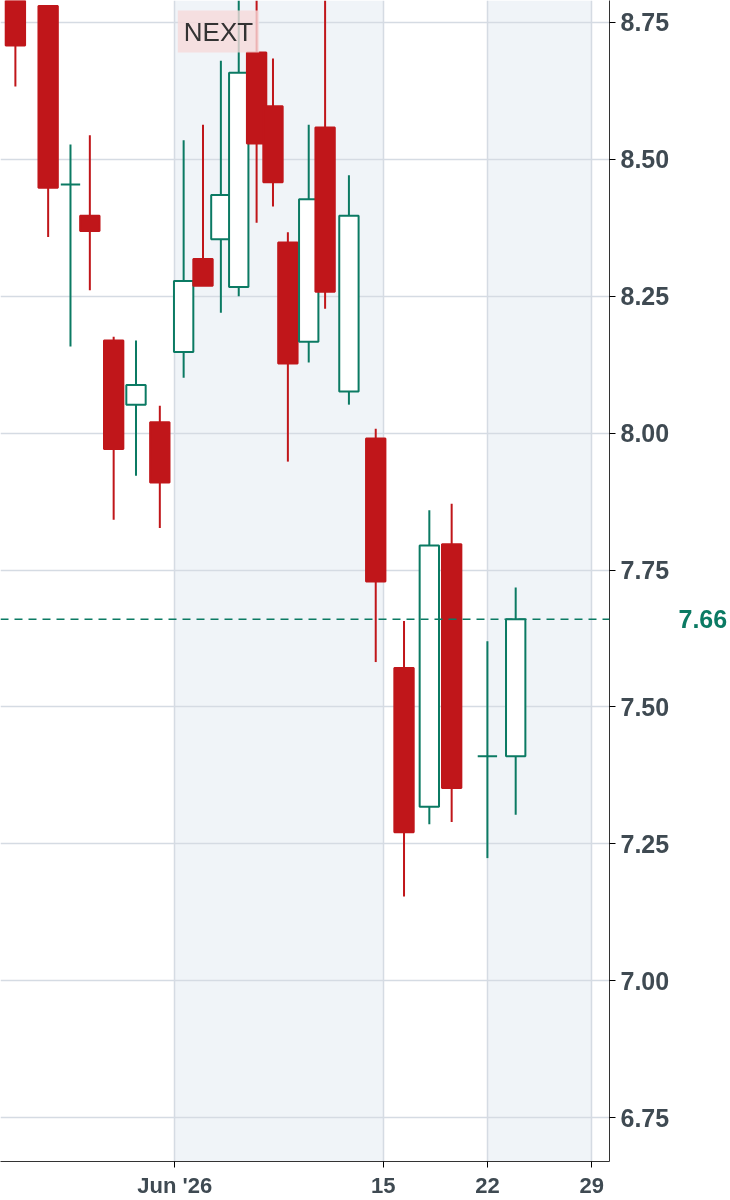 The image size is (730, 1200). Describe the element at coordinates (645, 433) in the screenshot. I see `y-tick-label: 8.00` at that location.